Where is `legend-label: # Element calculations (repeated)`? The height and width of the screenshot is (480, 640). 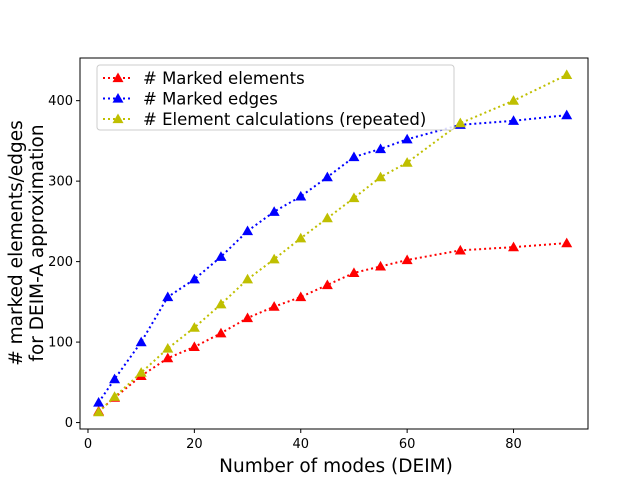 legend-label: # Element calculations (repeated) is located at coordinates (284, 119).